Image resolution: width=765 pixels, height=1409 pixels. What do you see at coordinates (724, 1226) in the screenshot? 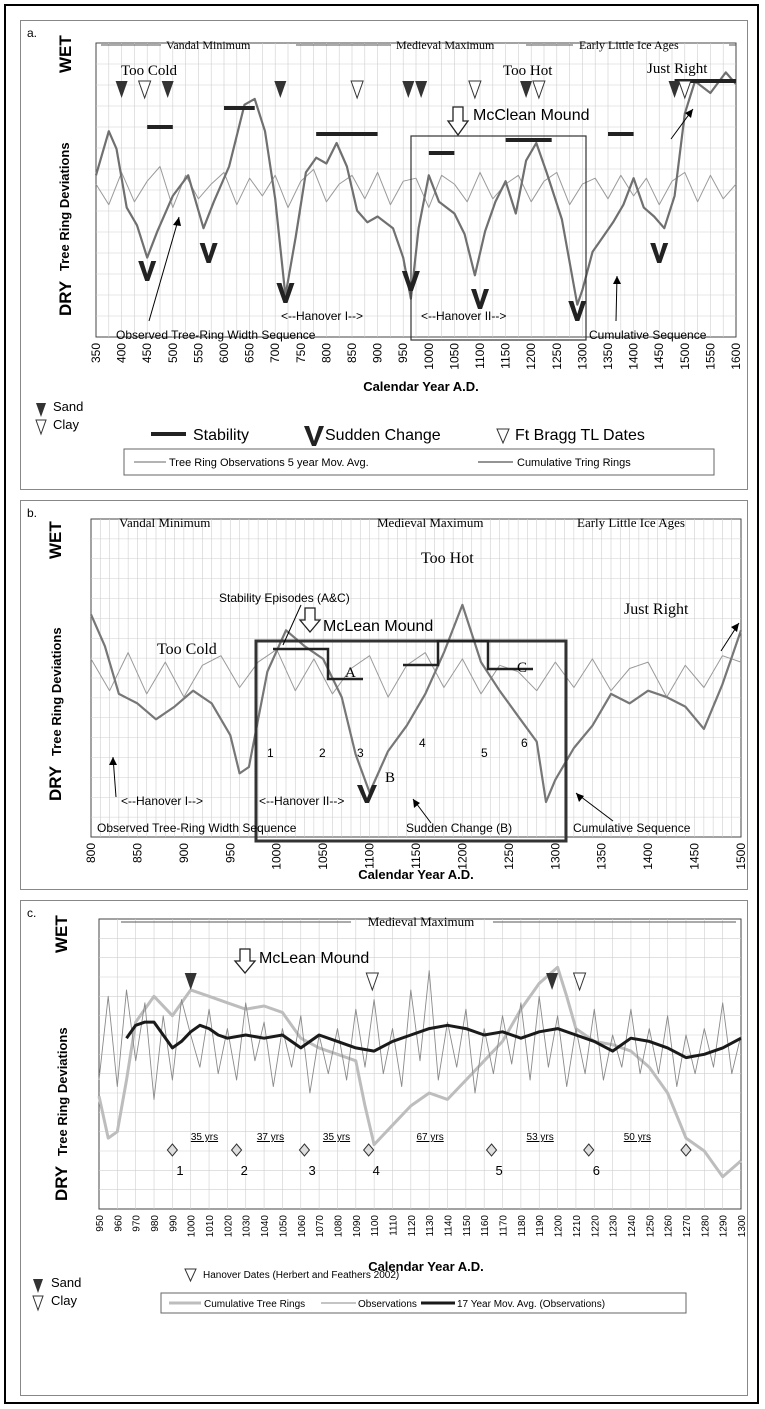
I see `x-tick-label: 1290` at bounding box center [724, 1226].